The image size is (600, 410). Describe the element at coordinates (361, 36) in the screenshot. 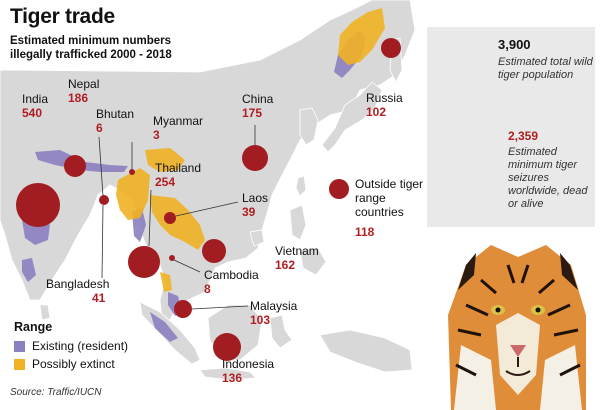

I see `range-extinct-russia` at that location.